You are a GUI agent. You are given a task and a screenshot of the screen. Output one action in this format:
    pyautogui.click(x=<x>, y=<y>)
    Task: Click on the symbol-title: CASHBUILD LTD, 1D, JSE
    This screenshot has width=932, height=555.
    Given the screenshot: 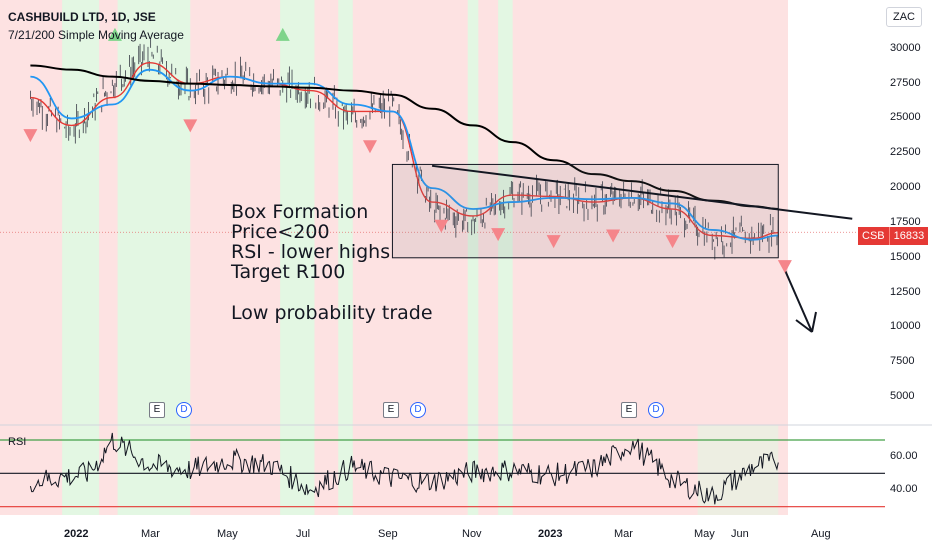 What is the action you would take?
    pyautogui.click(x=82, y=17)
    